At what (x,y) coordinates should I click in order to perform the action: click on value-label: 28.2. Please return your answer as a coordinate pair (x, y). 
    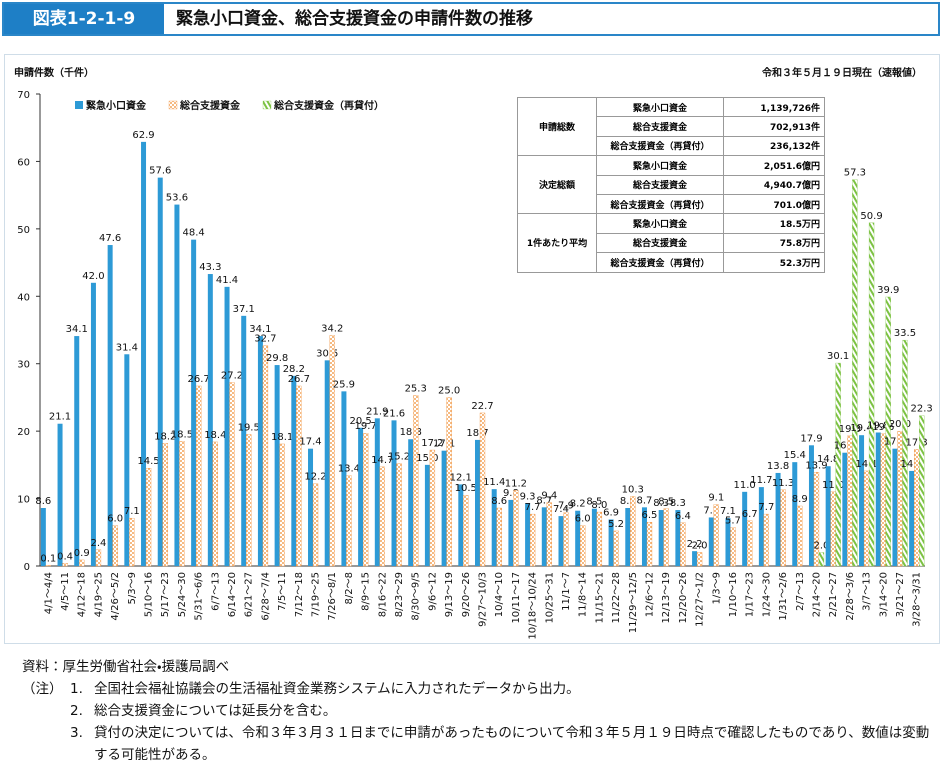
    Looking at the image, I should click on (294, 369).